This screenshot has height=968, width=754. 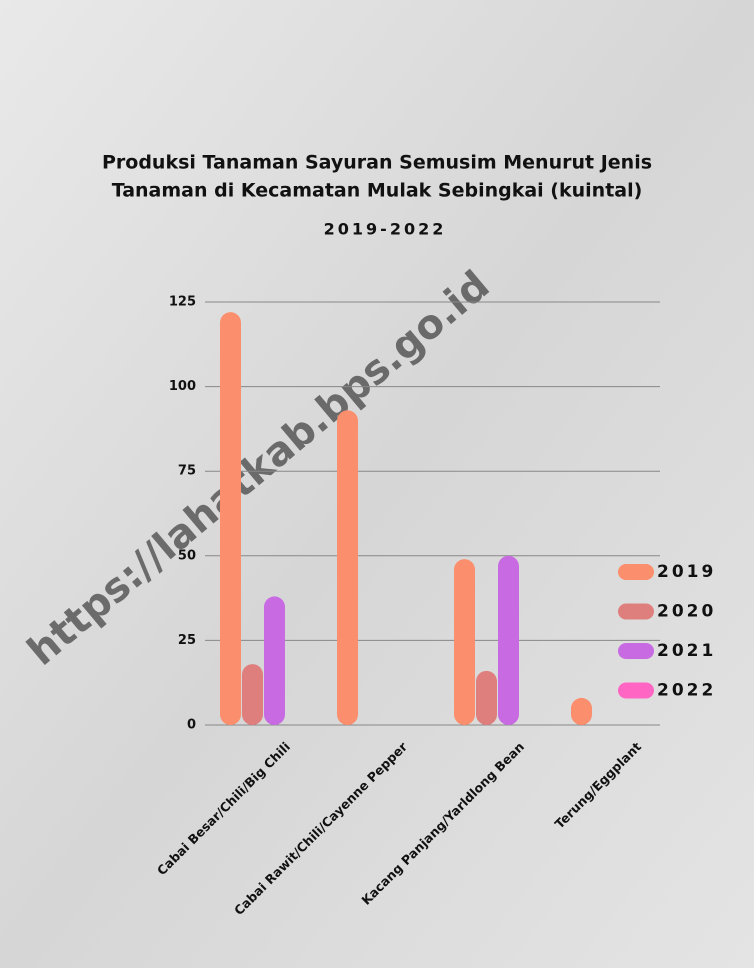 What do you see at coordinates (686, 572) in the screenshot?
I see `legend-label: 2019` at bounding box center [686, 572].